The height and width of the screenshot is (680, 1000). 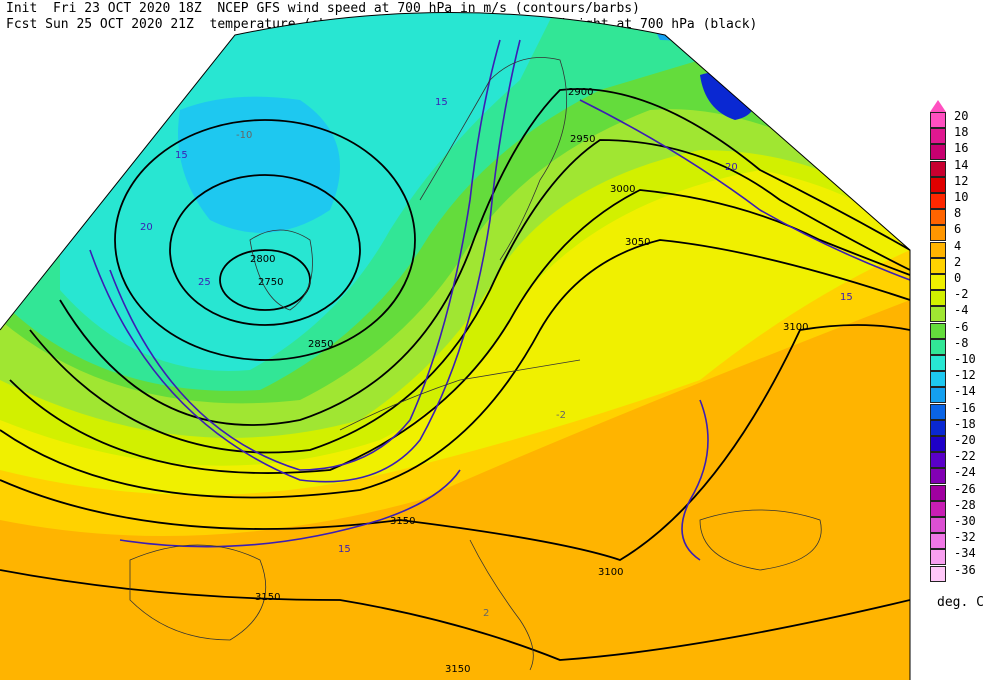 What do you see at coordinates (961, 310) in the screenshot?
I see `colorbar-label: -4` at bounding box center [961, 310].